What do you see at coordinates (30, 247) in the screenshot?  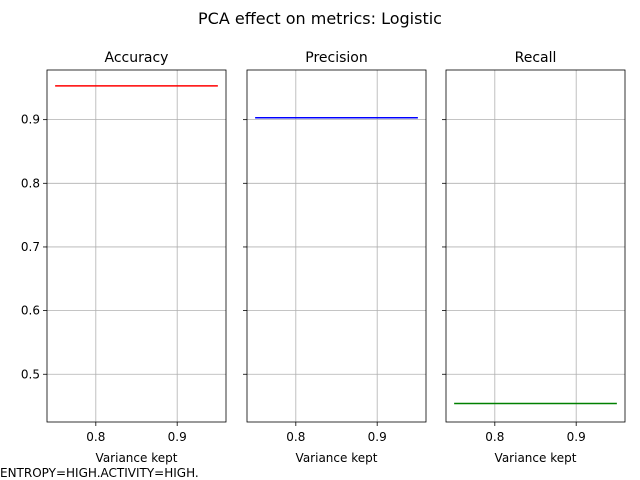 I see `y-tick-label: 0.7` at bounding box center [30, 247].